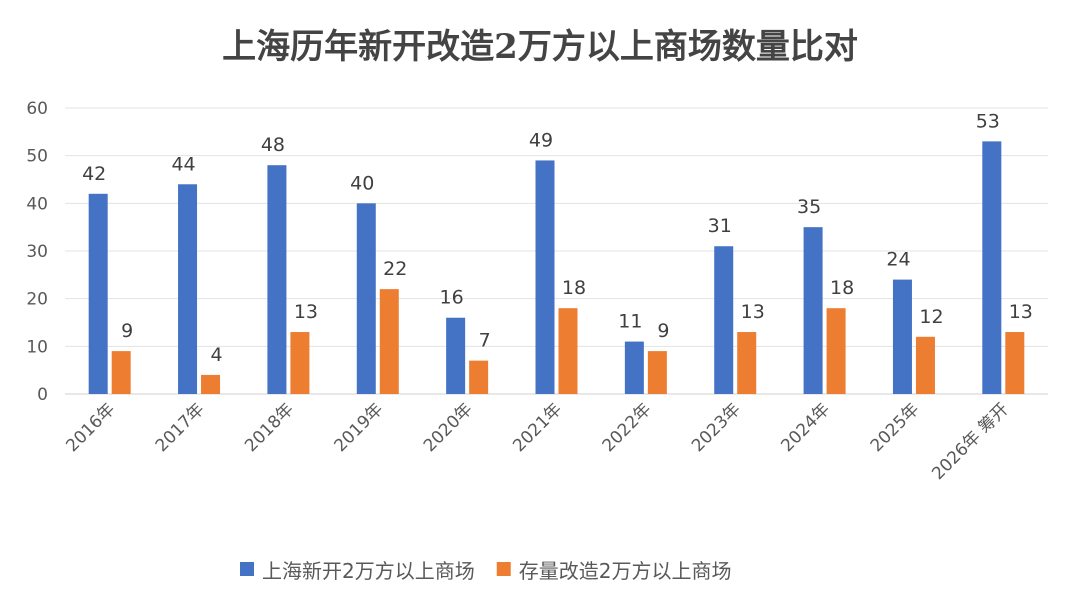 The width and height of the screenshot is (1080, 613). I want to click on y-tick-label: 30, so click(37, 252).